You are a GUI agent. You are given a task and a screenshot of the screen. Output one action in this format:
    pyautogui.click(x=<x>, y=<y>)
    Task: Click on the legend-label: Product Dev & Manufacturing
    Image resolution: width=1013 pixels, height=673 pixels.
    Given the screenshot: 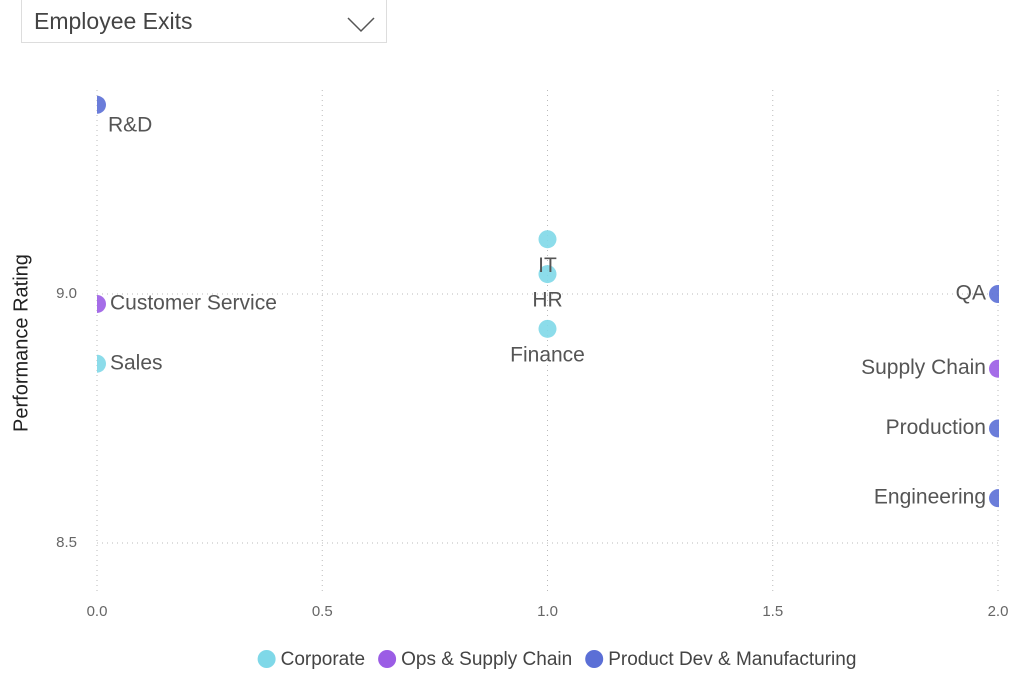 What is the action you would take?
    pyautogui.click(x=732, y=659)
    